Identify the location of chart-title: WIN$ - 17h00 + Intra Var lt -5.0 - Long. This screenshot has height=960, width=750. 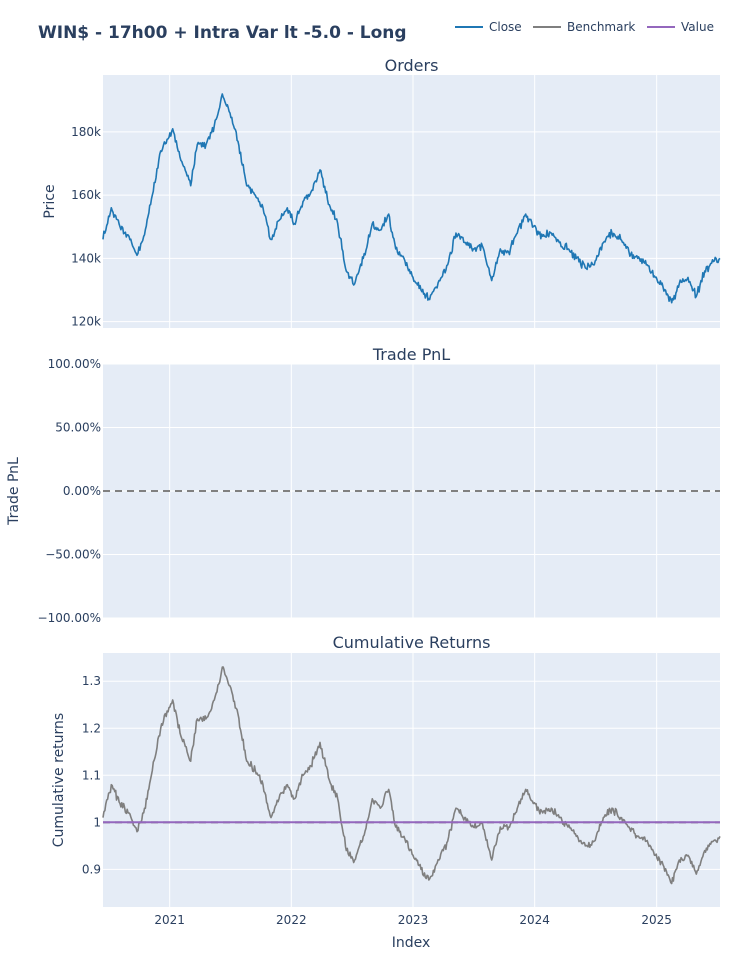
(222, 33).